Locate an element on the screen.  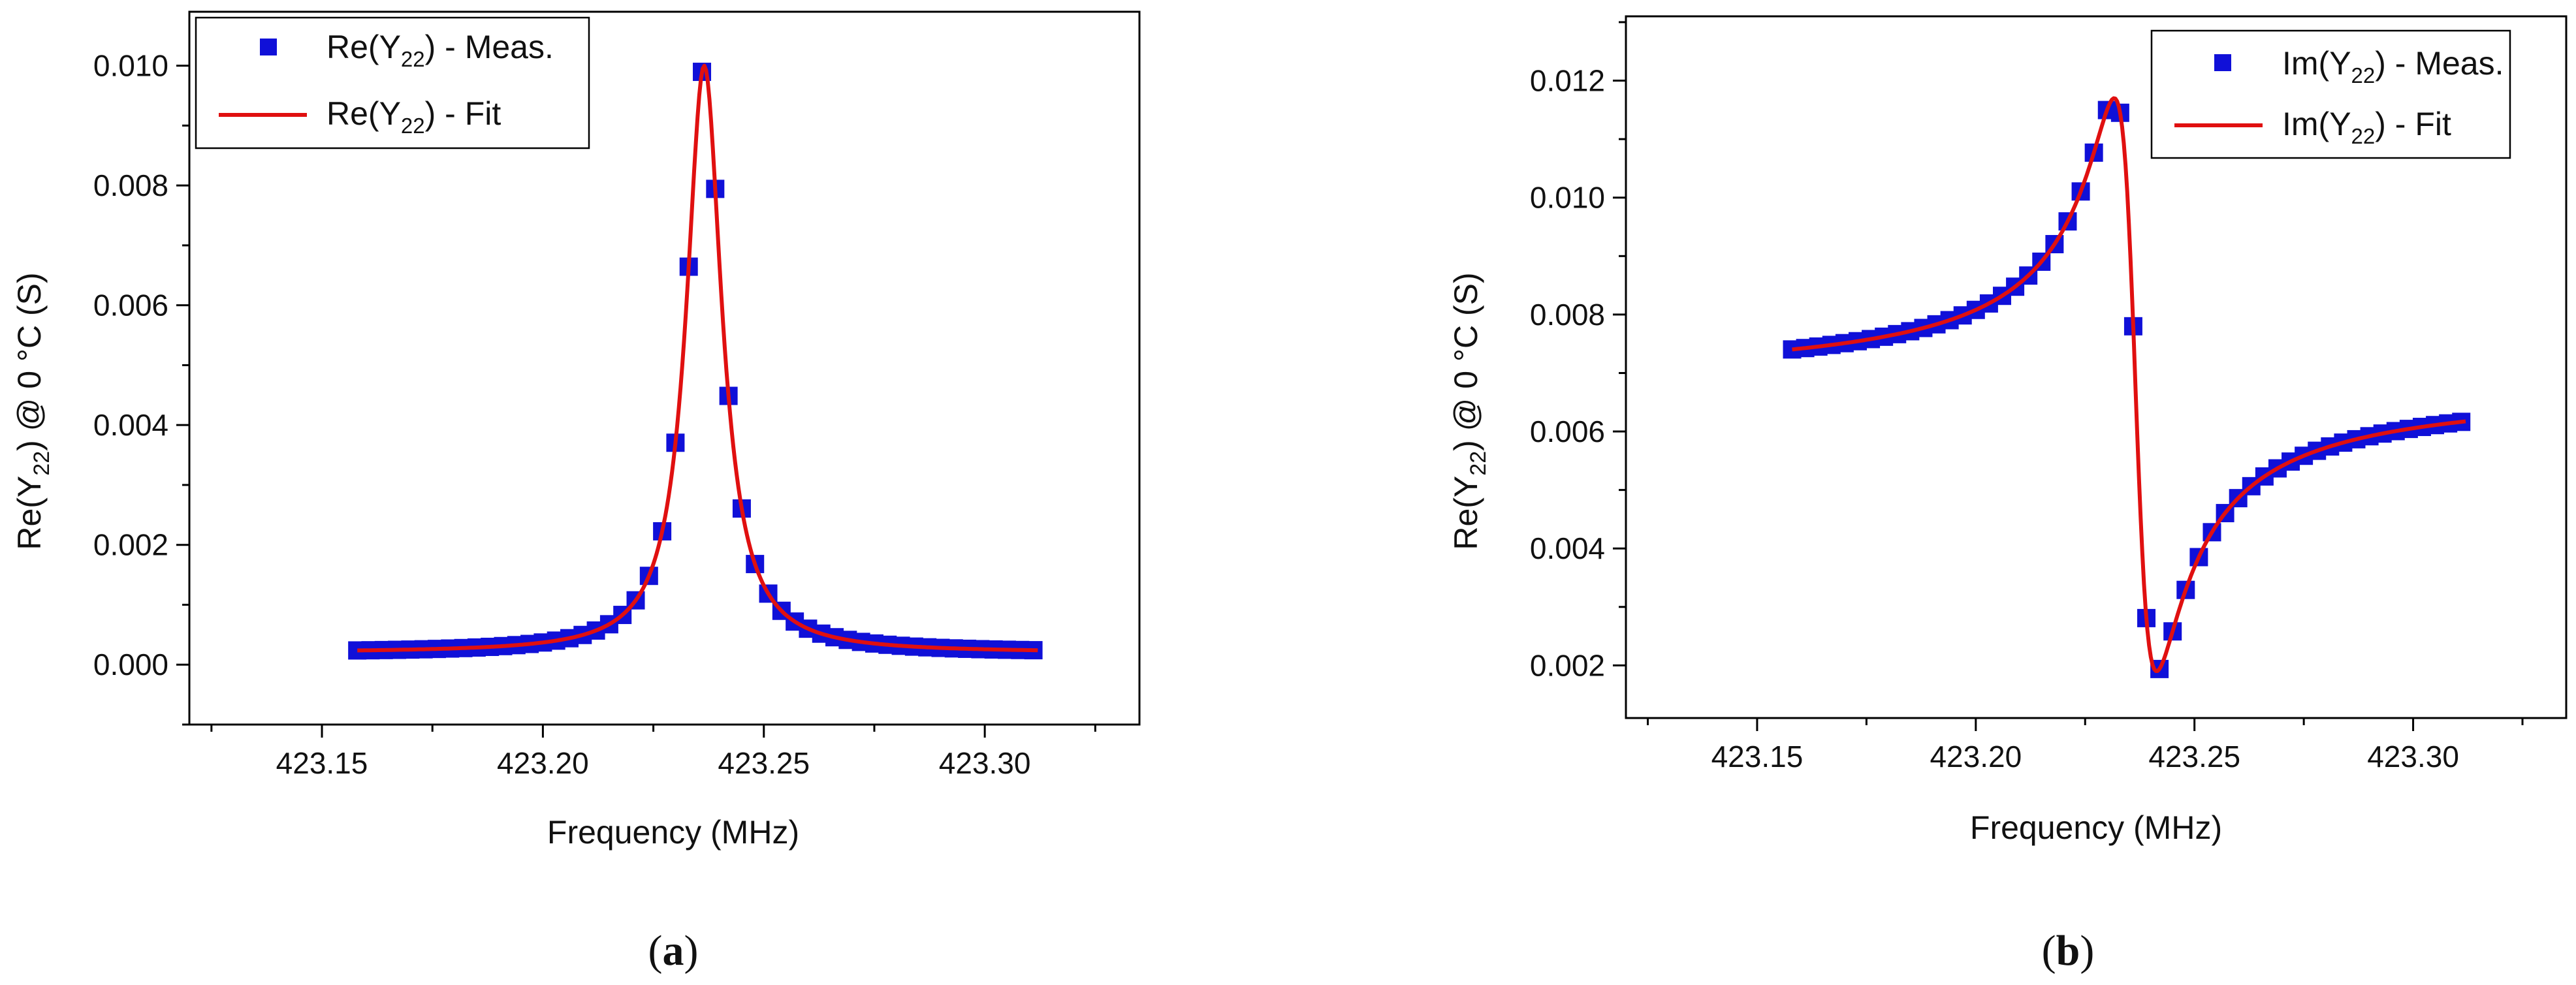
x-axis-title-b: Frequency (MHz) is located at coordinates (2096, 827).